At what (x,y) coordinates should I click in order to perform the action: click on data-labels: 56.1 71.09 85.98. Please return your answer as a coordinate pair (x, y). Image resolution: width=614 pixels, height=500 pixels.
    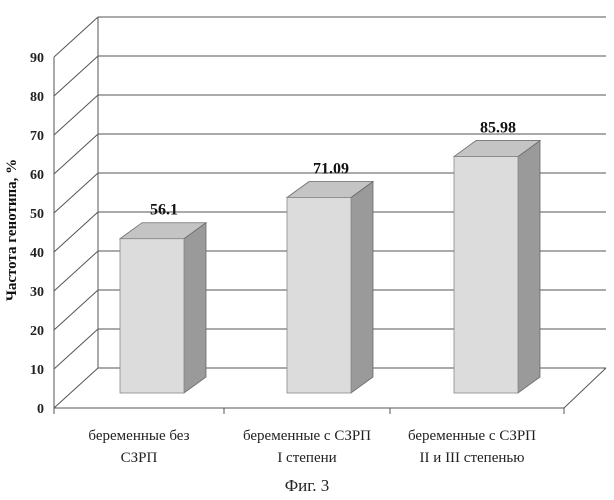
    Looking at the image, I should click on (333, 169).